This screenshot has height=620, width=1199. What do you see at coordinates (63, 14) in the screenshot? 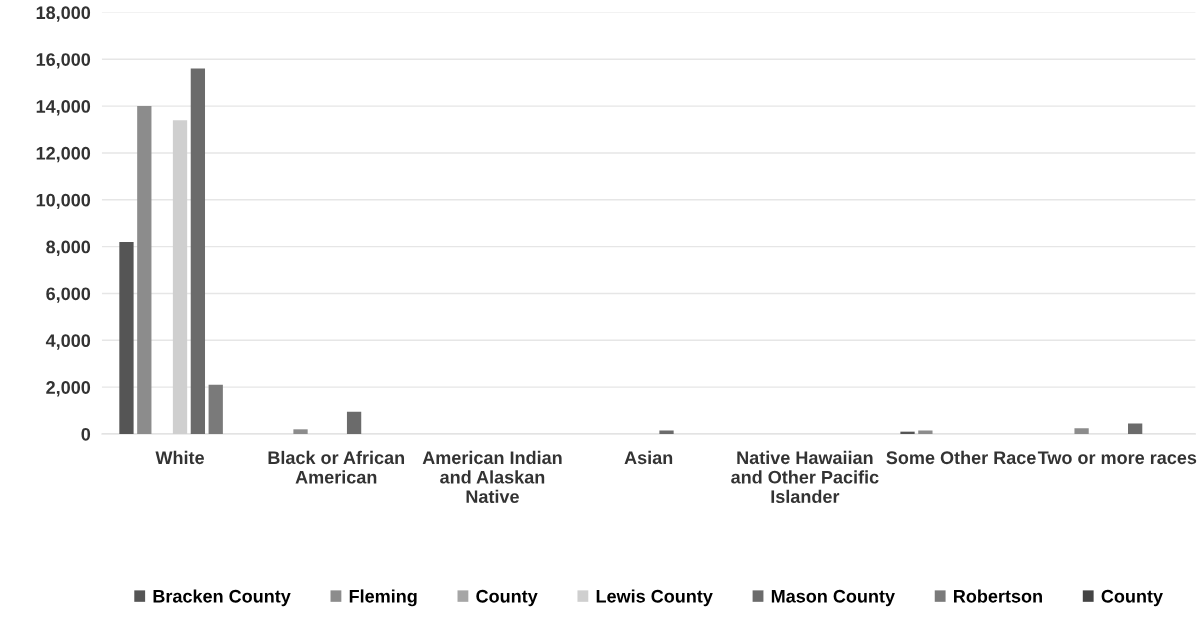
I see `y-tick-label: 18,000` at bounding box center [63, 14].